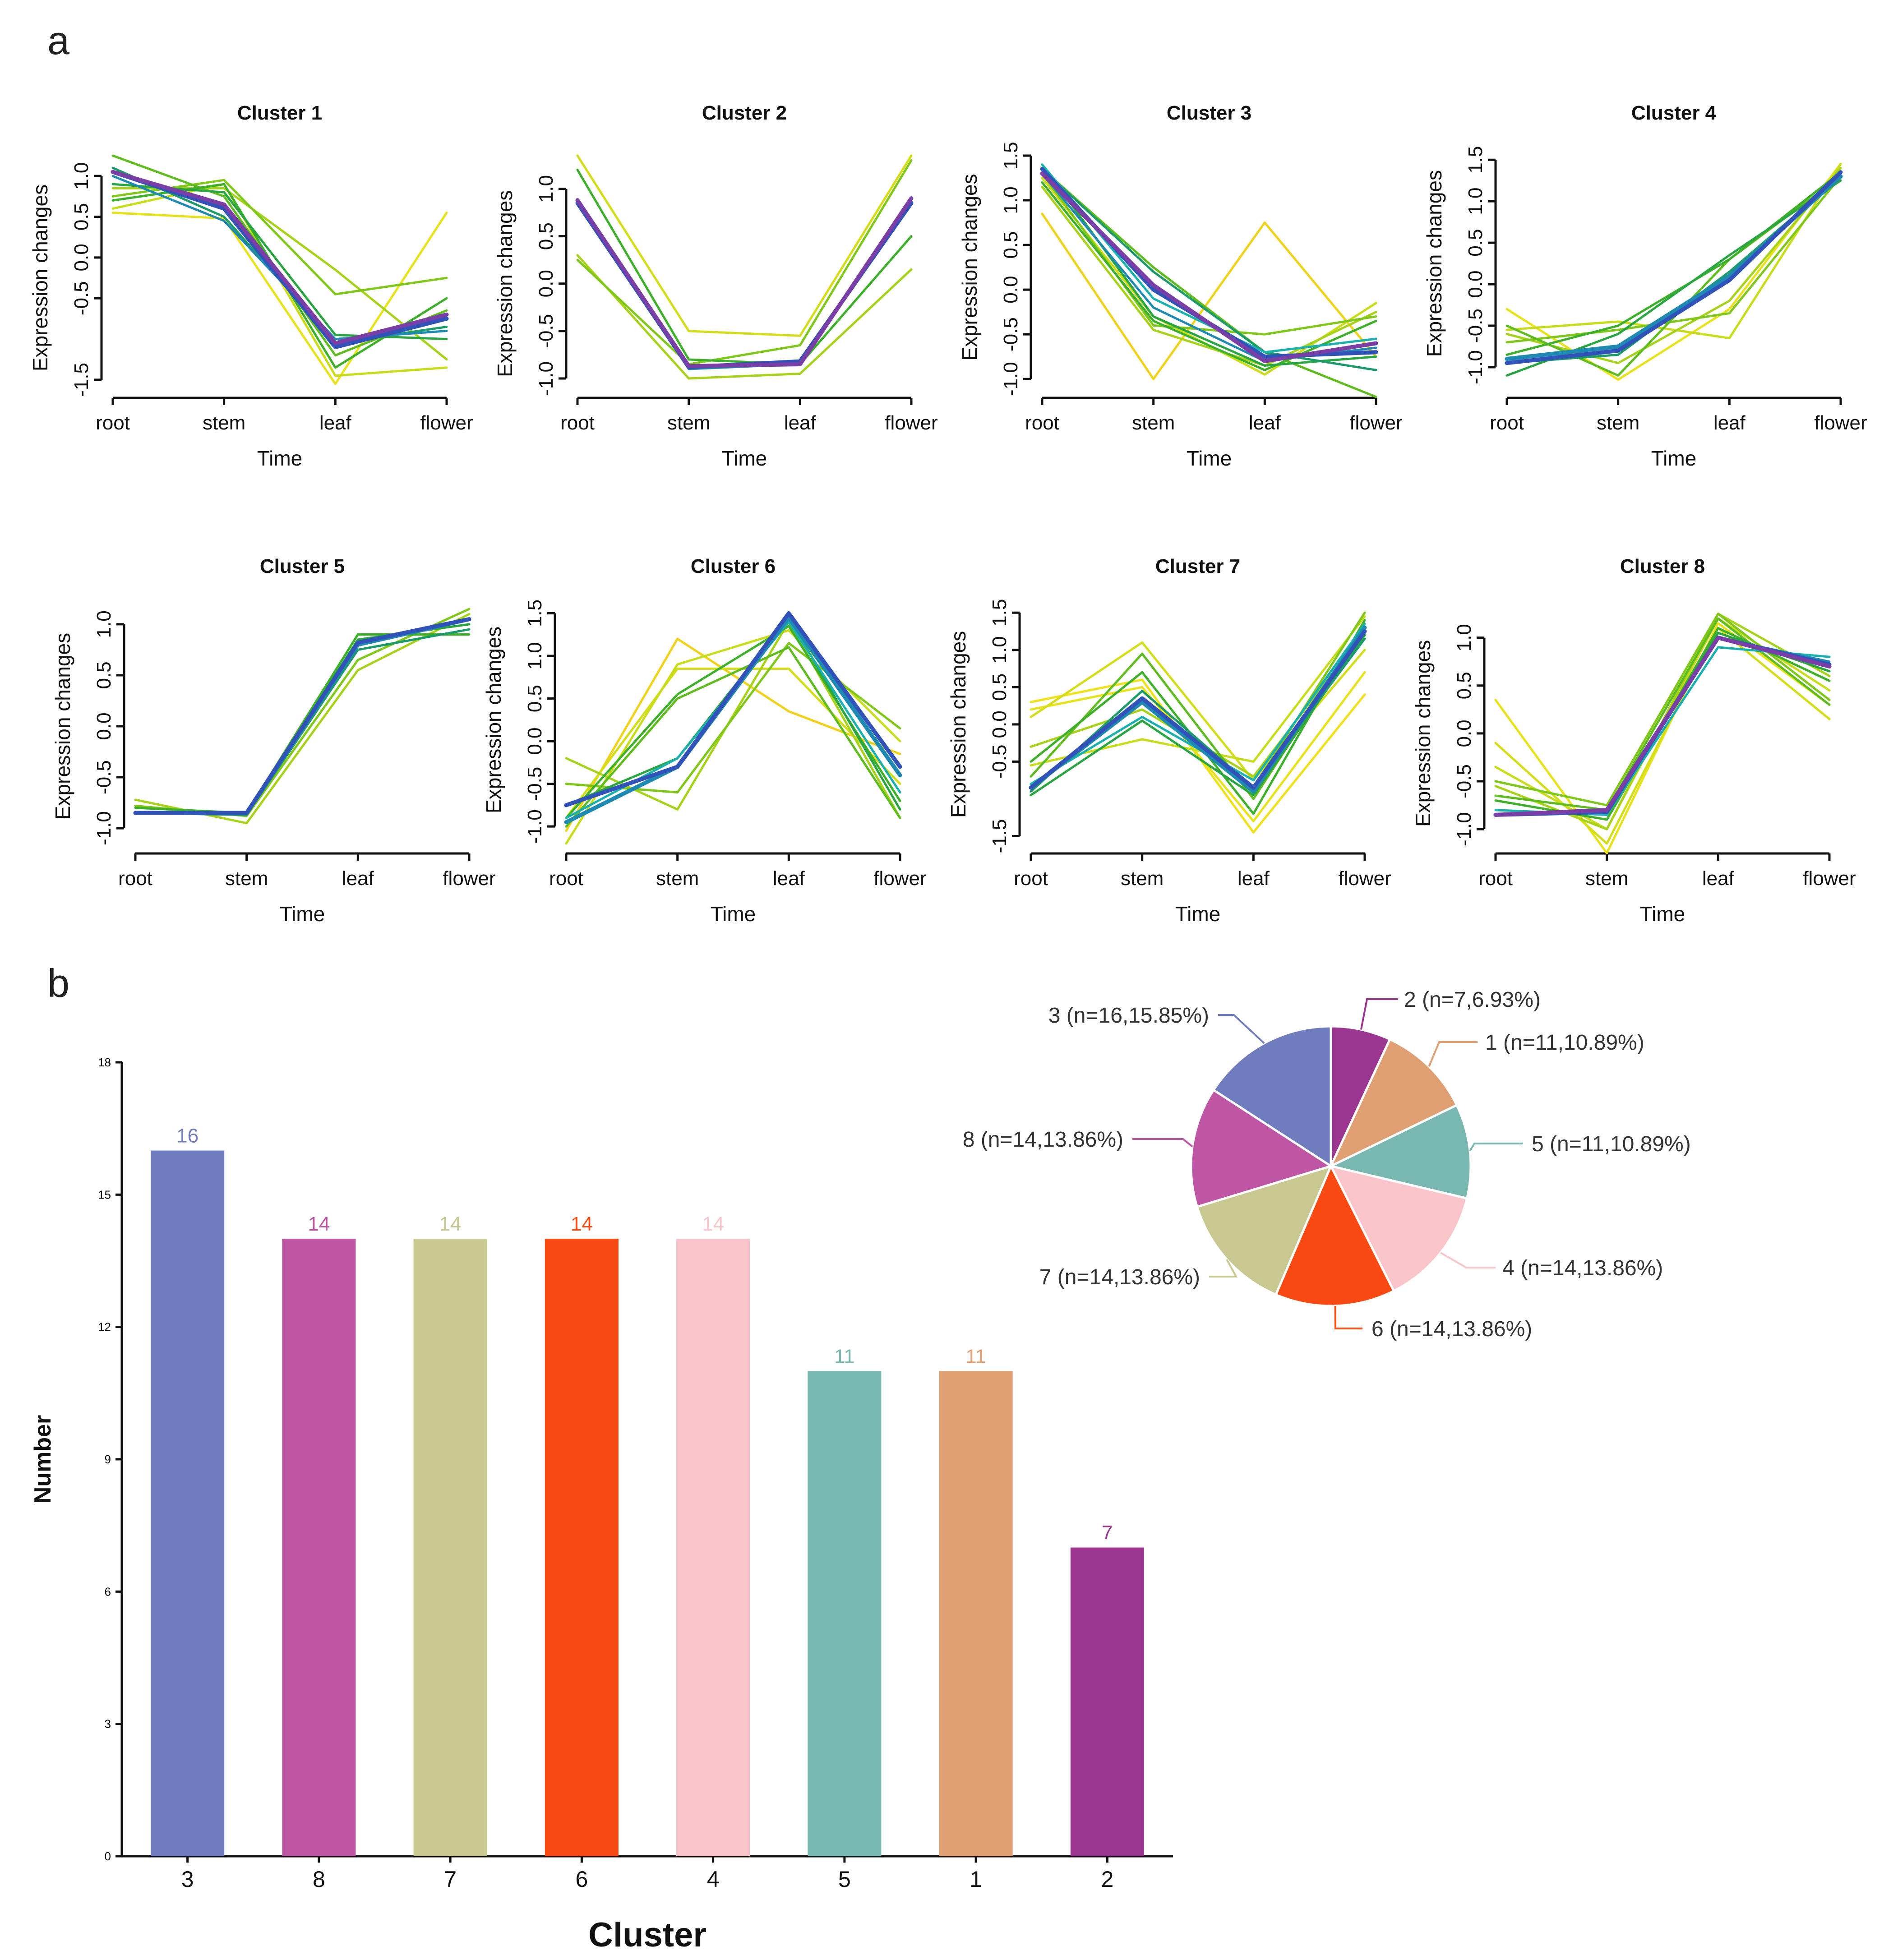 The height and width of the screenshot is (1960, 1884). What do you see at coordinates (58, 40) in the screenshot?
I see `panel-a-letter: a` at bounding box center [58, 40].